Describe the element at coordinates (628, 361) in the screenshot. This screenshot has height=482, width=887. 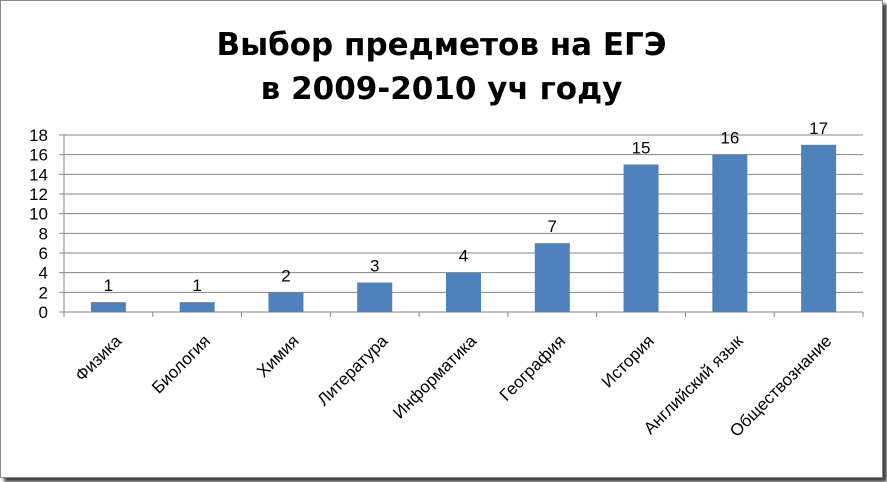
I see `x-category-label: История` at that location.